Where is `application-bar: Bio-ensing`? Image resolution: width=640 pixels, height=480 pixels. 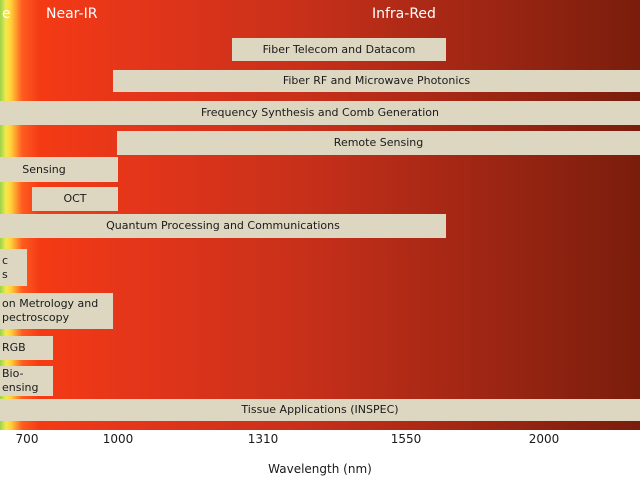
application-bar: Bio-ensing is located at coordinates (26, 381).